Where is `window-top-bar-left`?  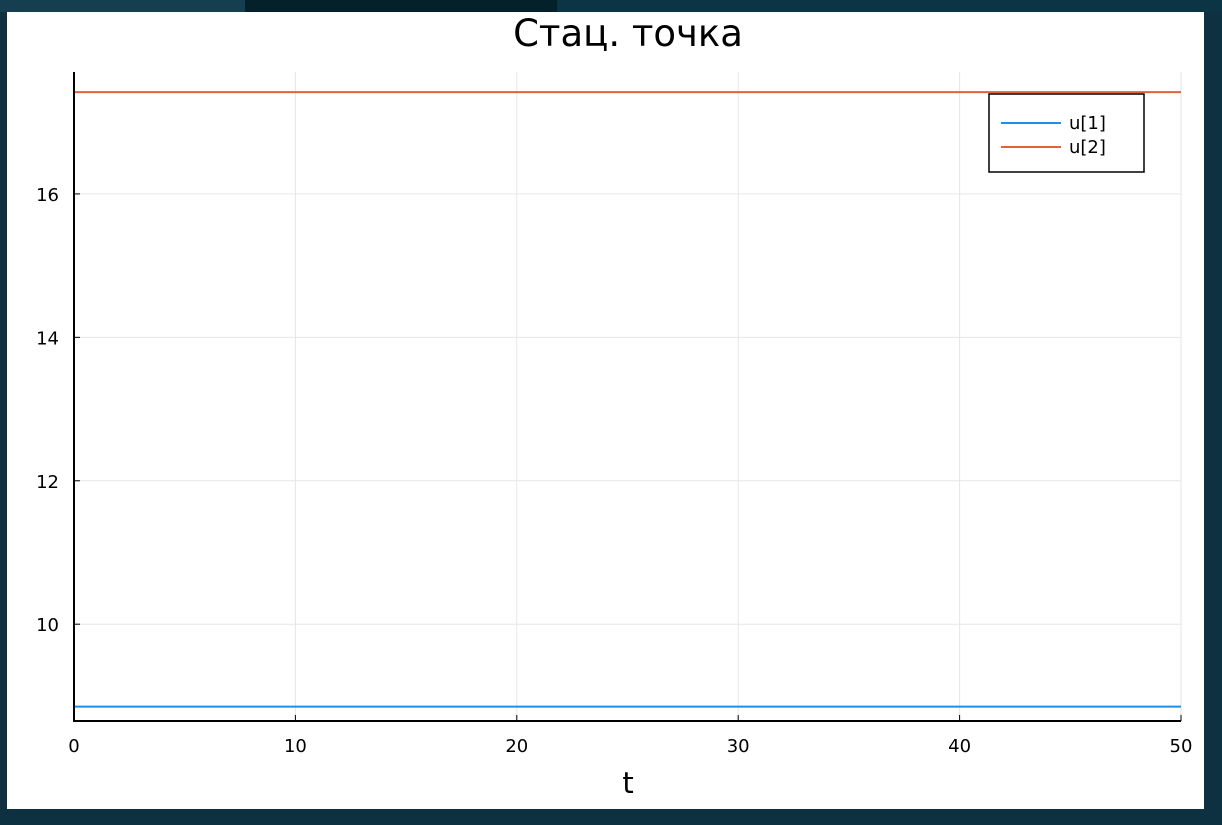
window-top-bar-left is located at coordinates (122, 6).